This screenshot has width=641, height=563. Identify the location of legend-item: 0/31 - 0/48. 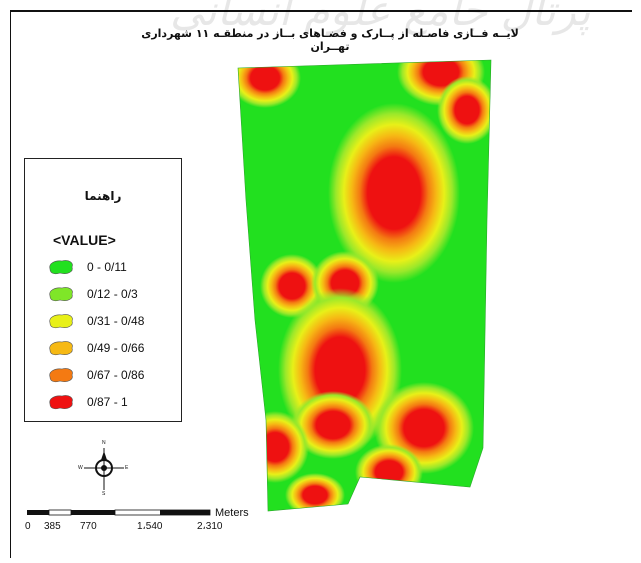
(95, 321).